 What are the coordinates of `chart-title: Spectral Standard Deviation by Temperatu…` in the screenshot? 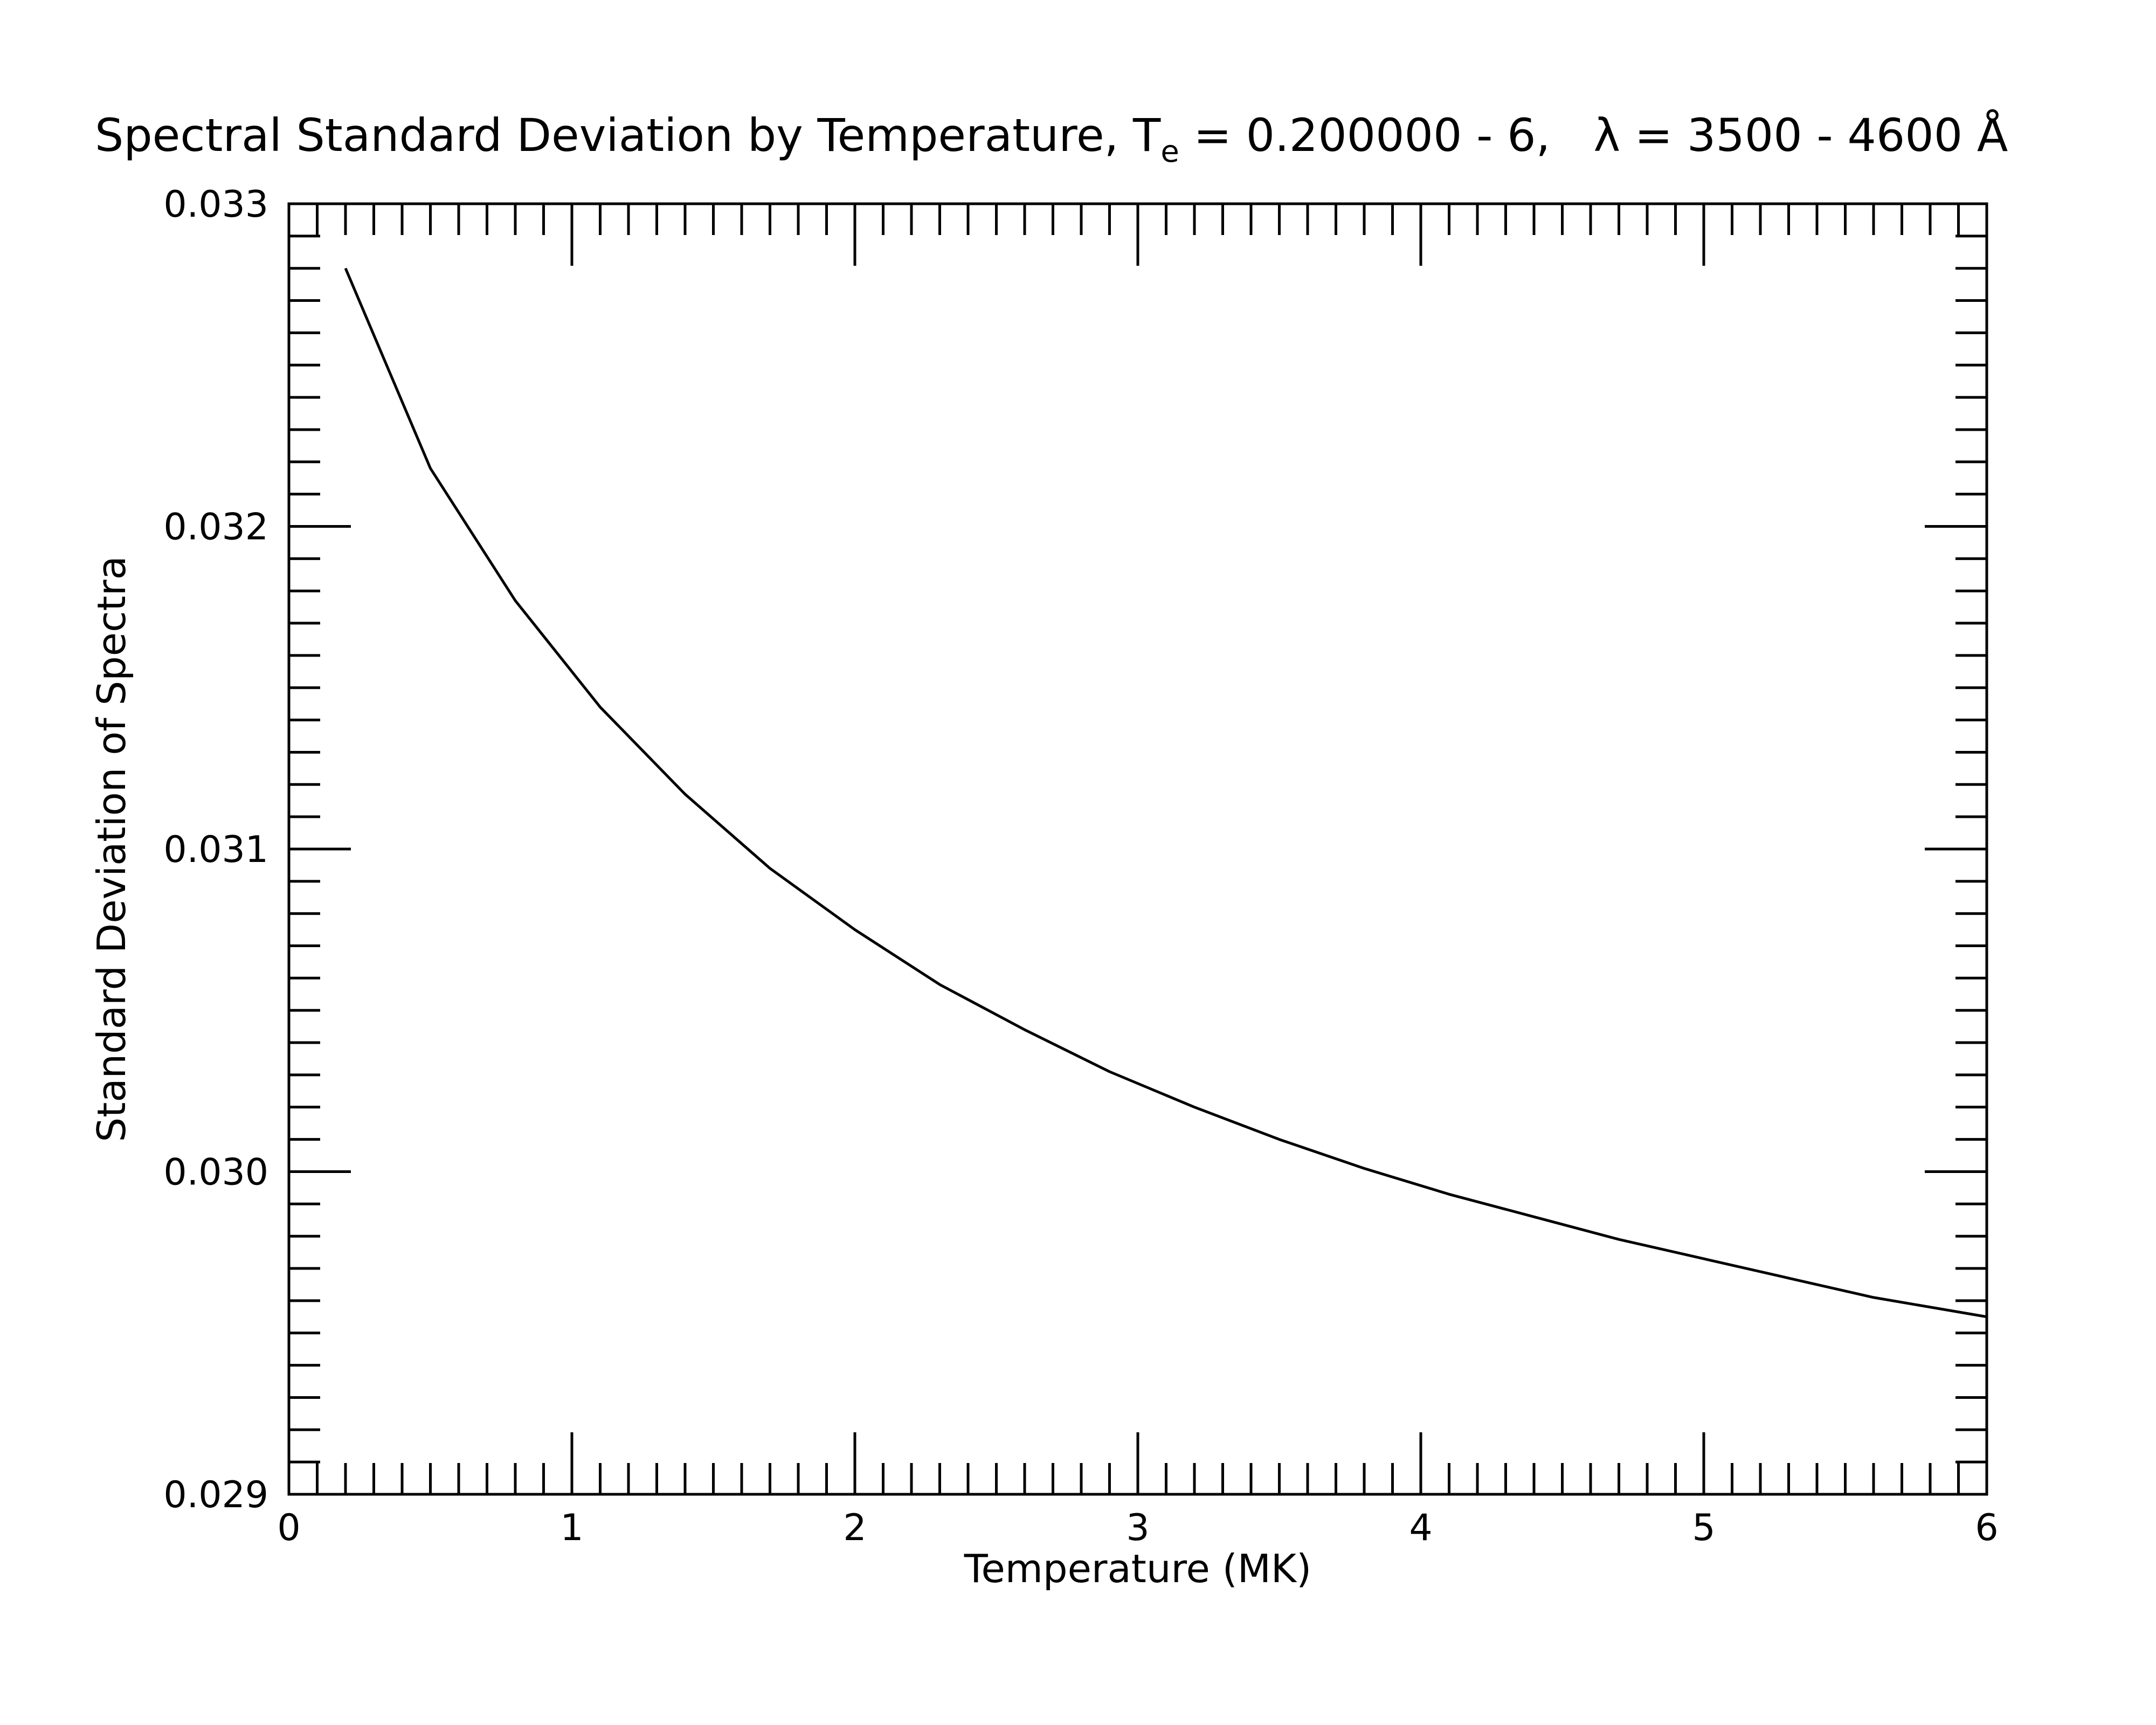 It's located at (1051, 138).